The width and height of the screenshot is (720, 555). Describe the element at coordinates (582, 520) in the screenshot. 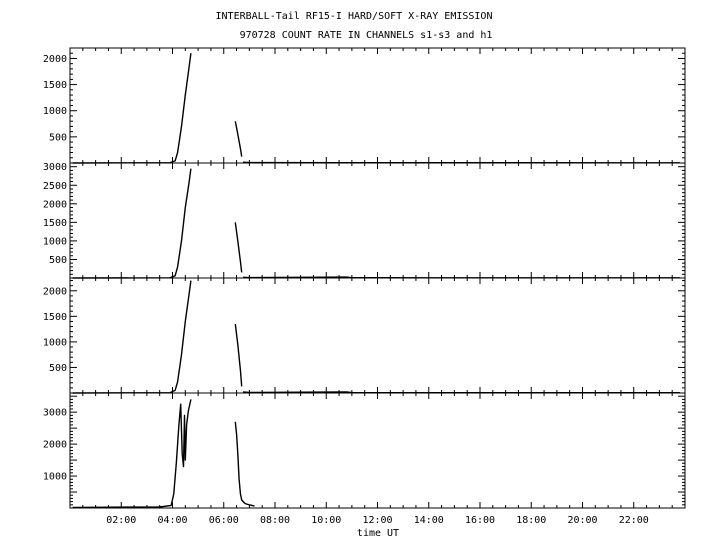

I see `x-tick-label: 20:00` at that location.